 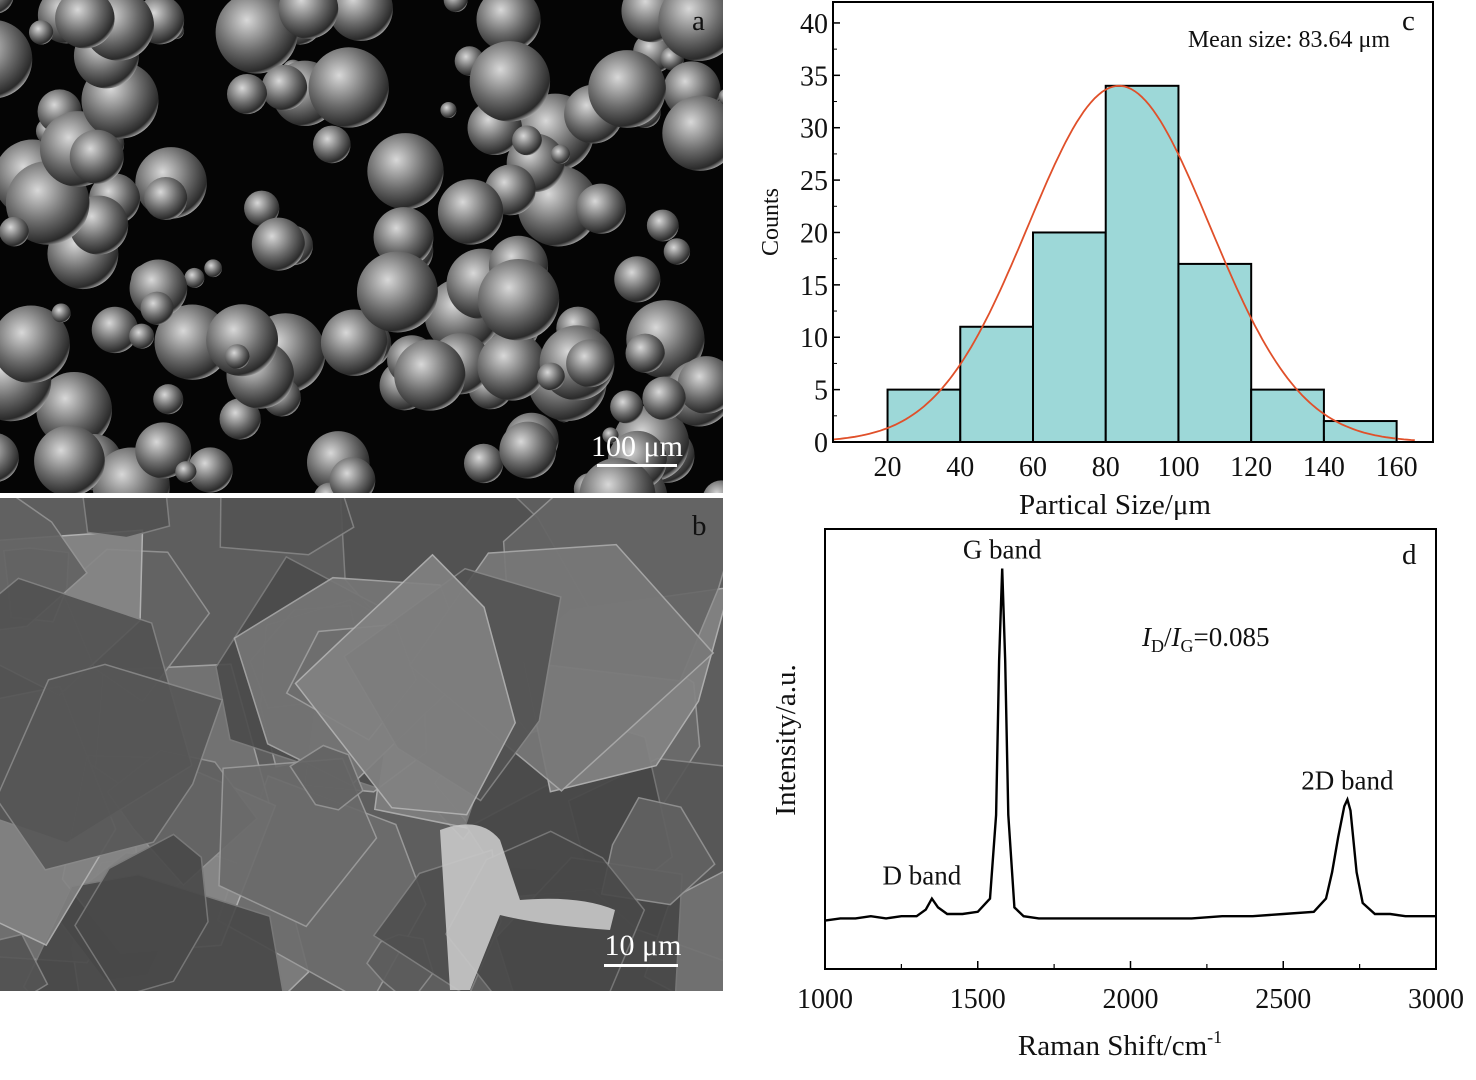 What do you see at coordinates (888, 467) in the screenshot?
I see `x-tick-label-c: 20` at bounding box center [888, 467].